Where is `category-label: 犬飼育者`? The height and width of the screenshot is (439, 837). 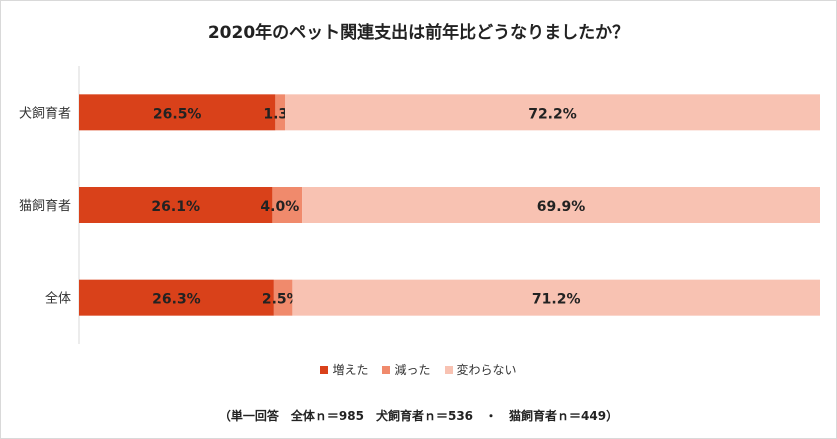 category-label: 犬飼育者 is located at coordinates (45, 113).